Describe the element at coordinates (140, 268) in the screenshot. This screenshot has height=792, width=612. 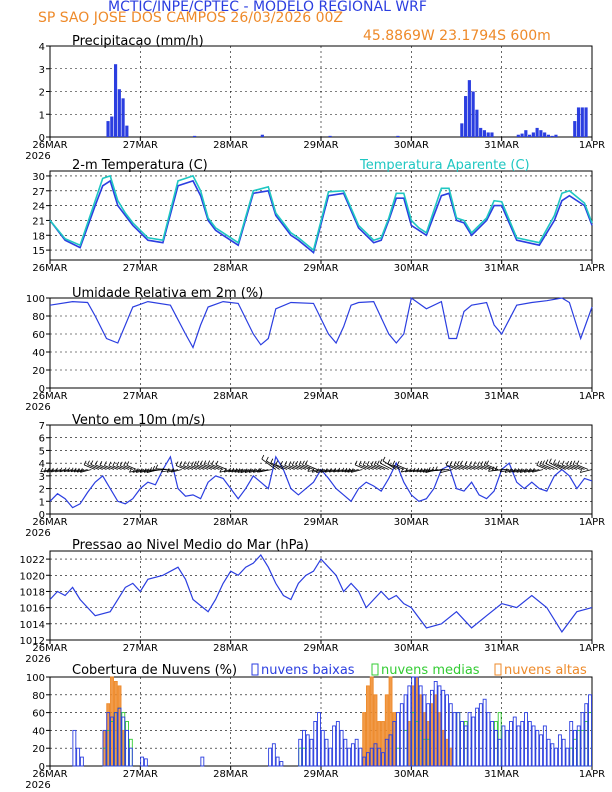
I see `temperature-xtick-label: 27MAR` at that location.